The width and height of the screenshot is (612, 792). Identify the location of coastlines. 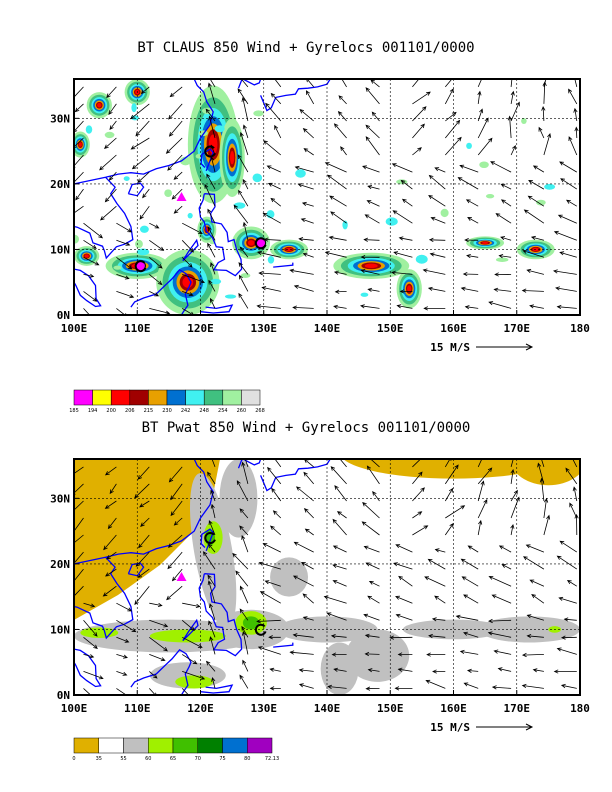
(202, 577).